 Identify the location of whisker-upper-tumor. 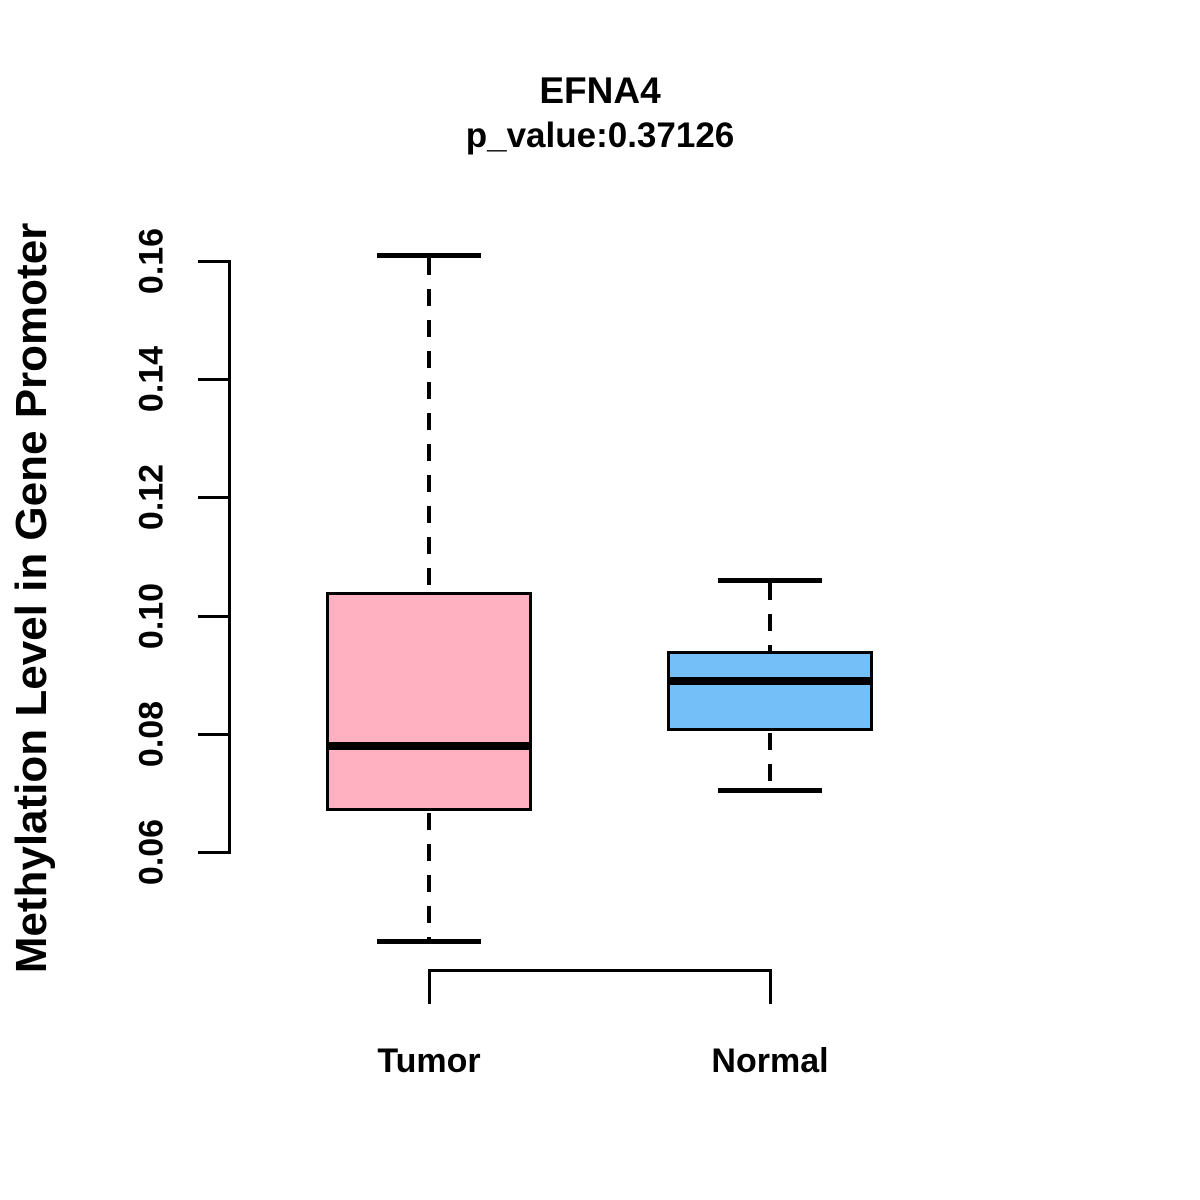
(429, 425).